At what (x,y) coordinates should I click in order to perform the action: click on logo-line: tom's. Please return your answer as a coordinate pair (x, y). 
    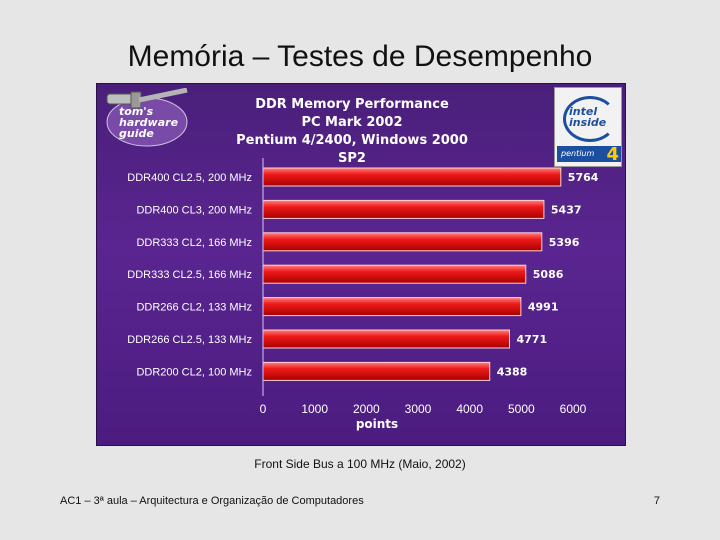
    Looking at the image, I should click on (136, 111).